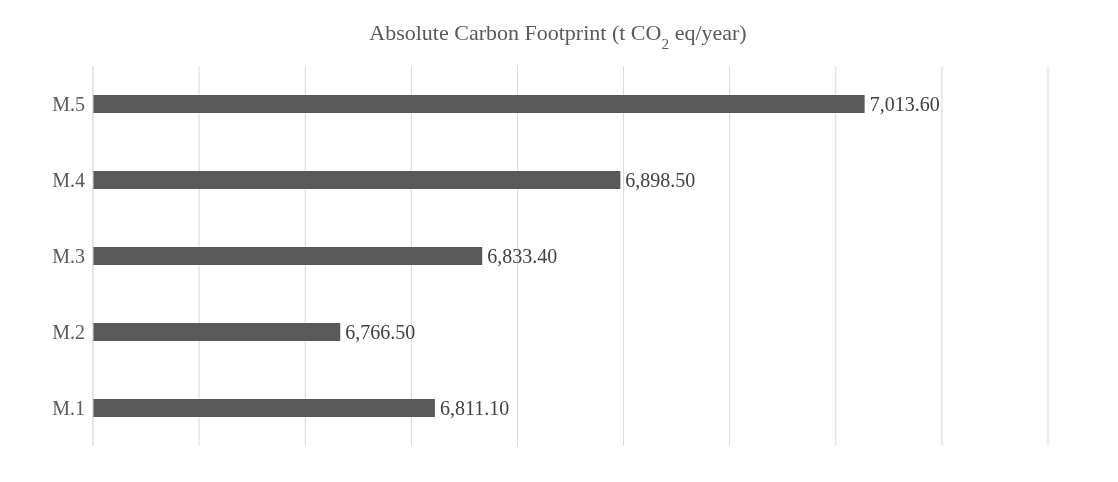  Describe the element at coordinates (68, 256) in the screenshot. I see `y-tick-label: M.3` at that location.